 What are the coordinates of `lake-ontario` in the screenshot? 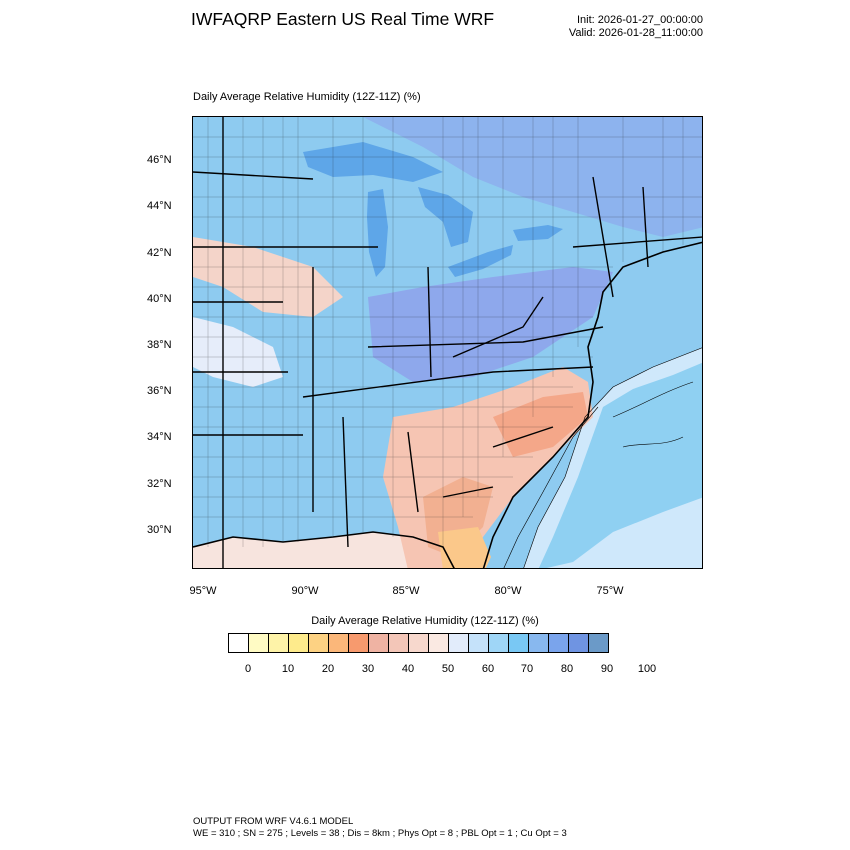 It's located at (538, 233).